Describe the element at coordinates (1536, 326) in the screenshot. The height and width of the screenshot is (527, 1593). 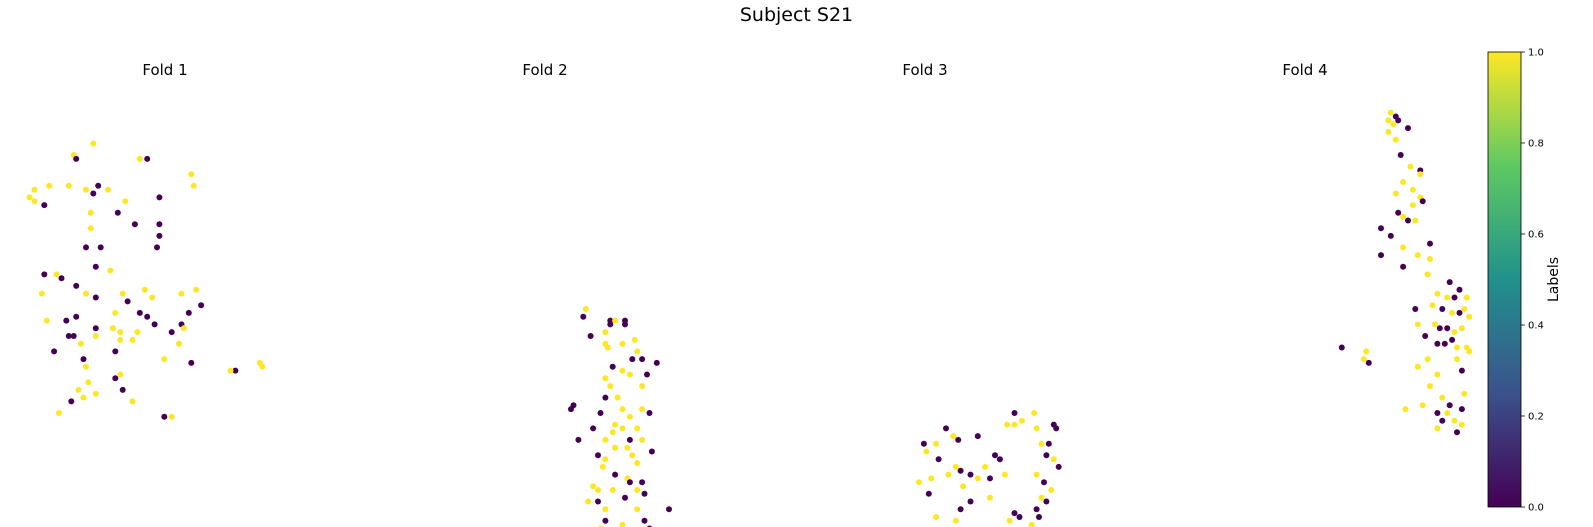
I see `colorbar-tick-label: 0.4` at that location.